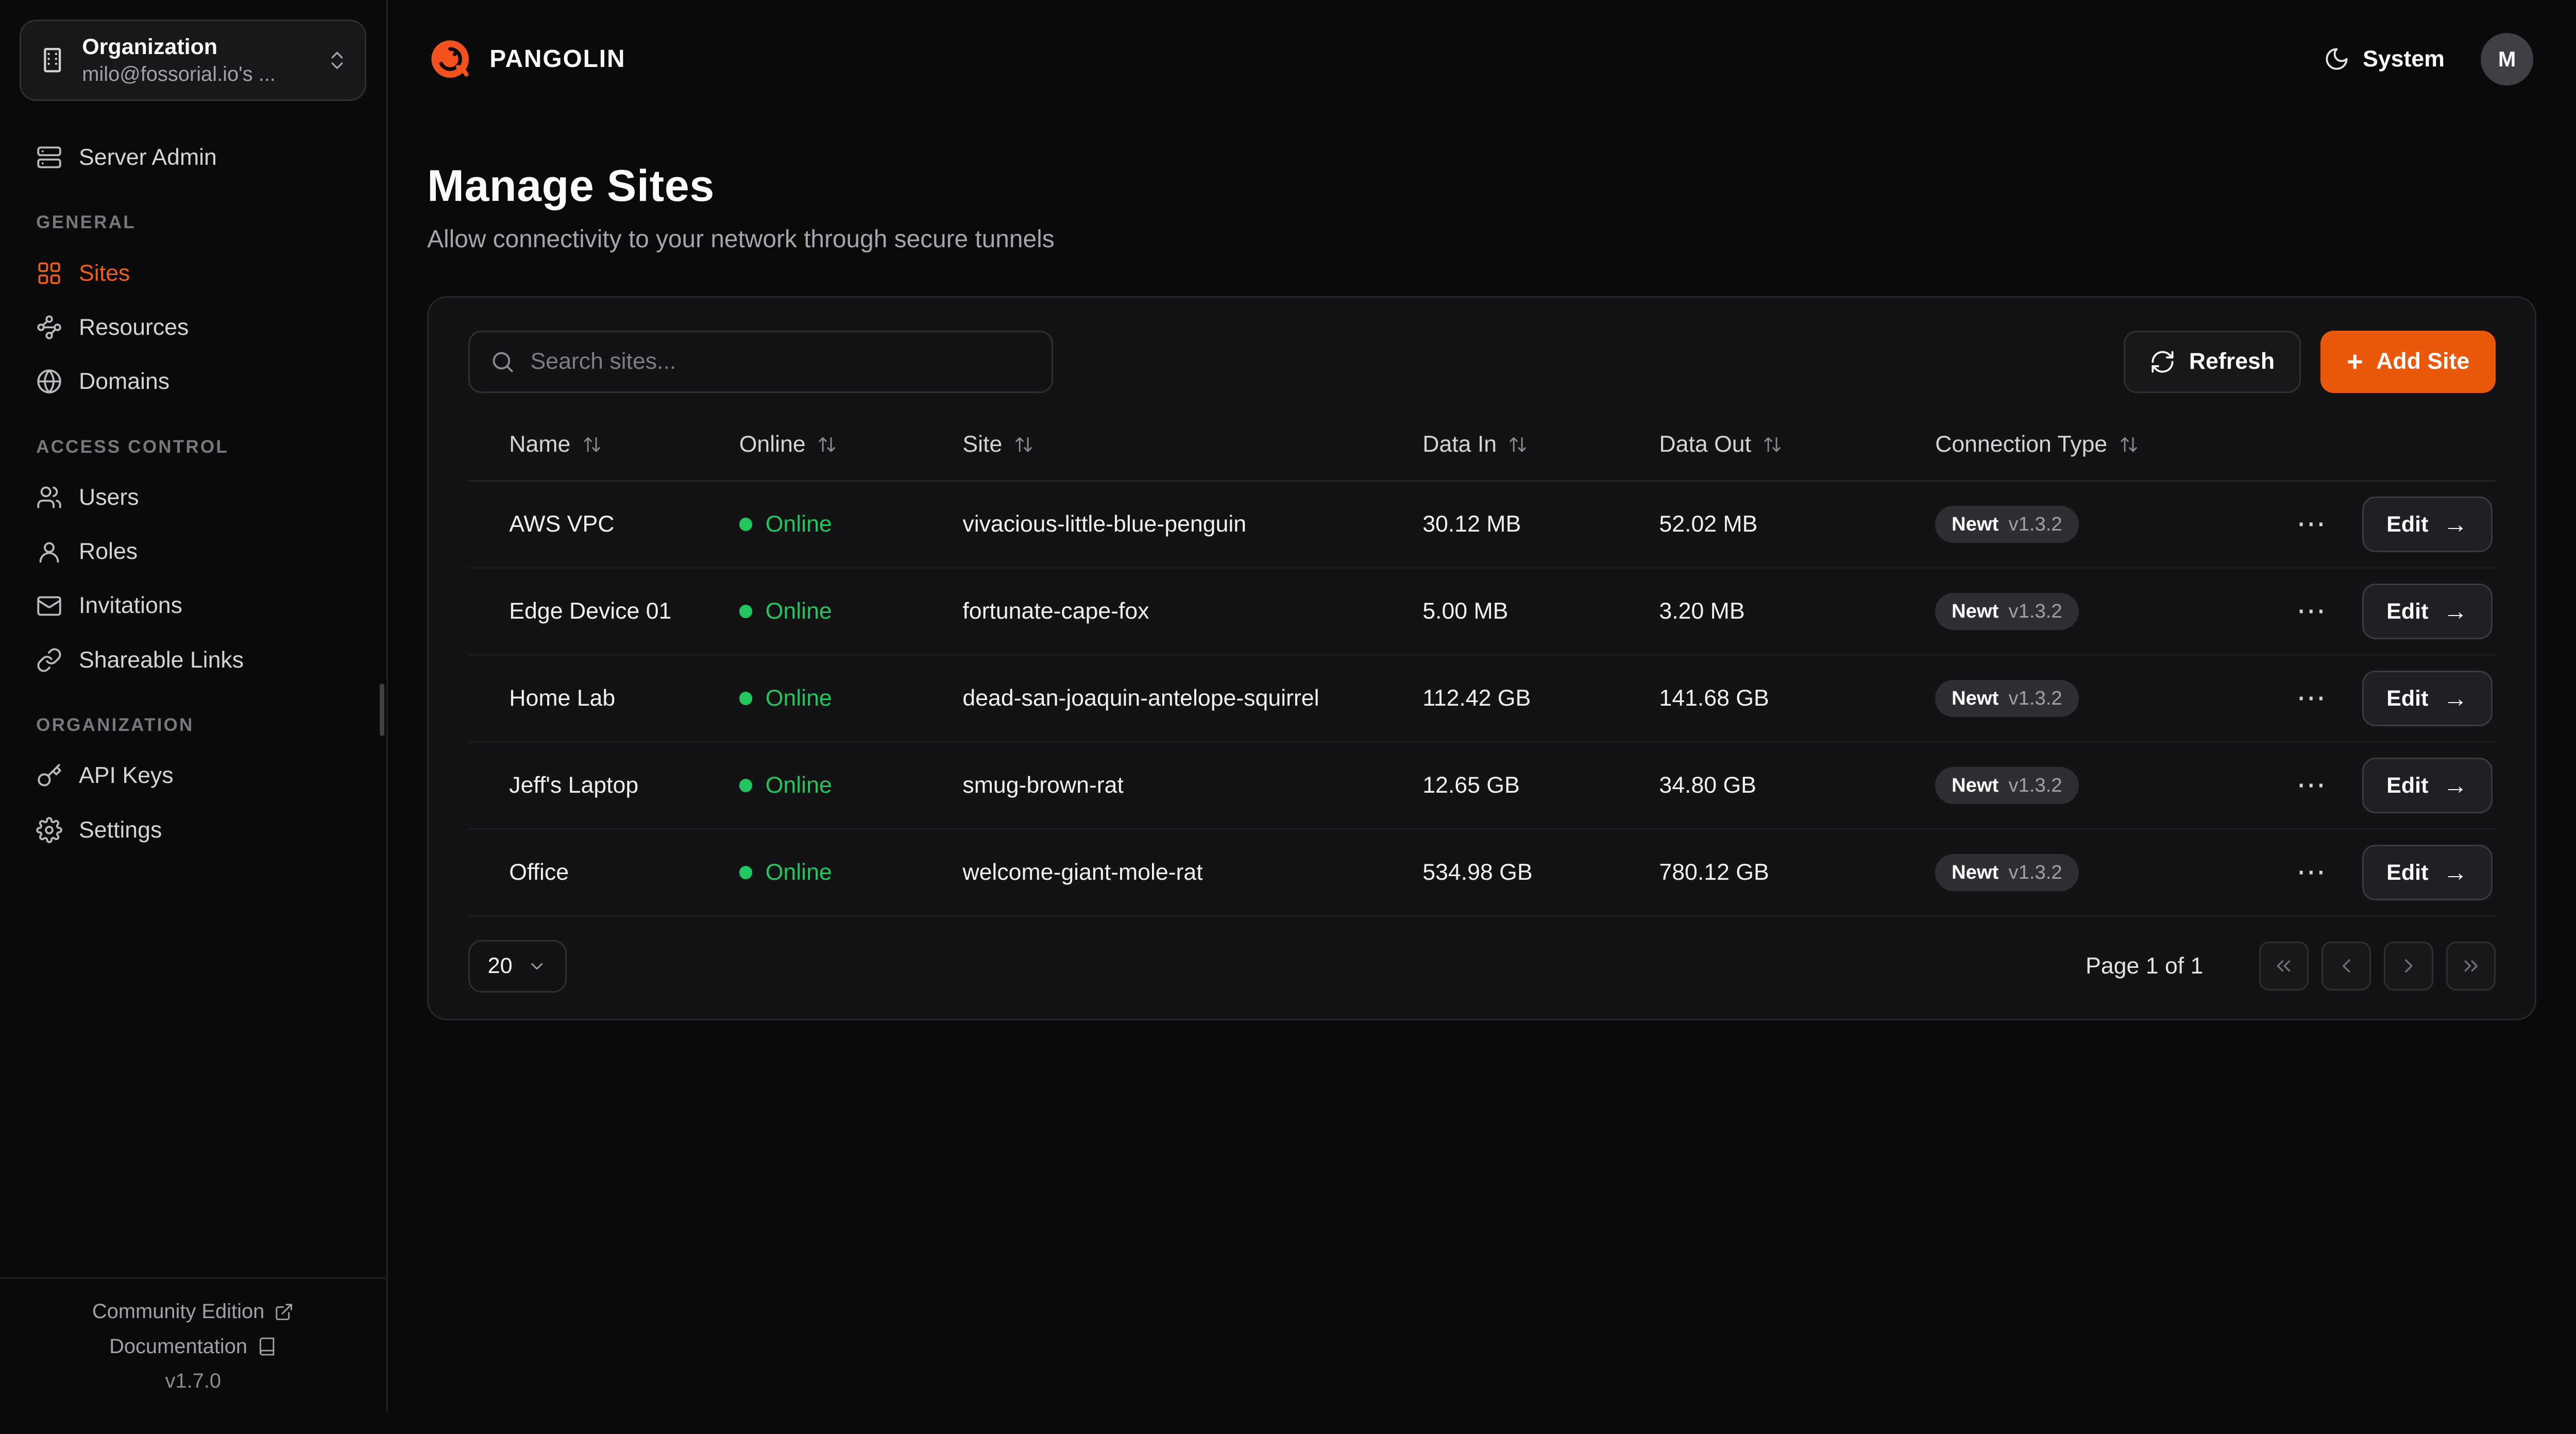  I want to click on sidebar-item-resources: Resources, so click(193, 327).